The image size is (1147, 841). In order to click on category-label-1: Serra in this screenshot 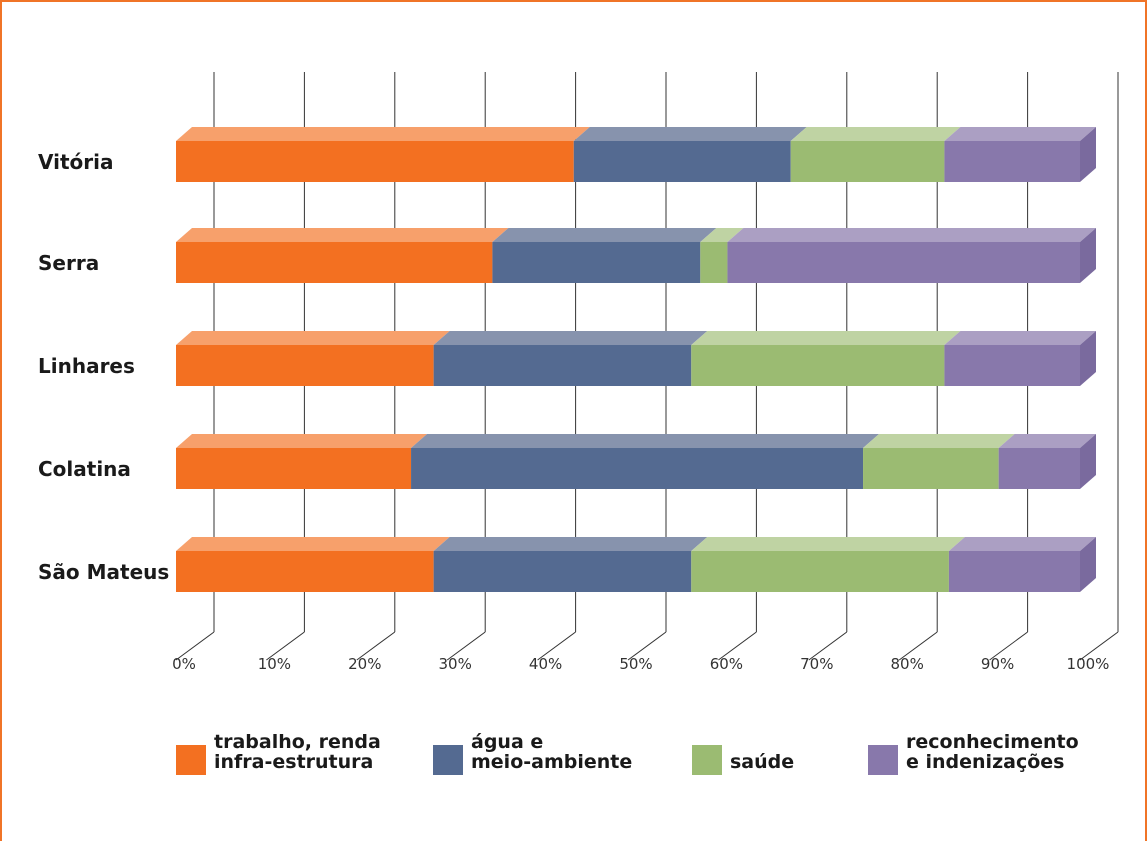, I will do `click(68, 263)`.